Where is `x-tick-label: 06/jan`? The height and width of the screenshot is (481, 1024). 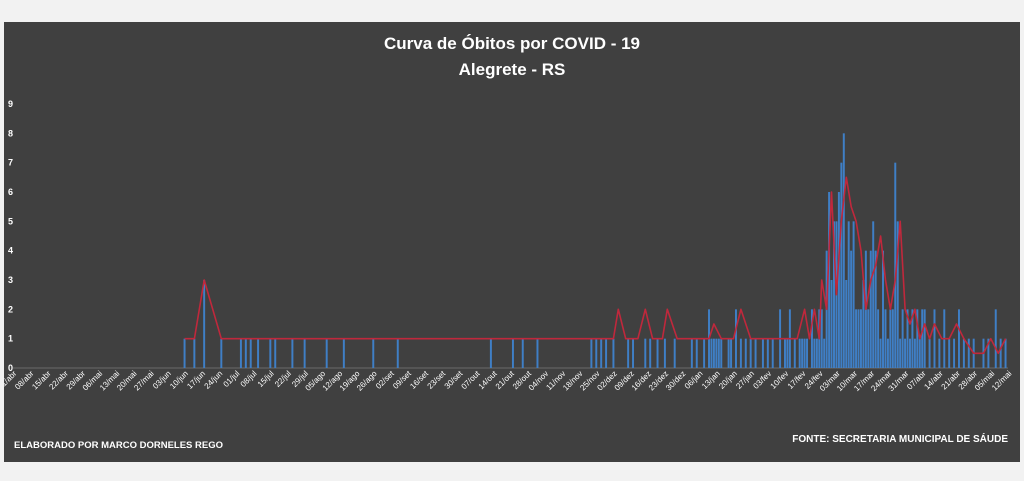
x-tick-label: 06/jan is located at coordinates (694, 380).